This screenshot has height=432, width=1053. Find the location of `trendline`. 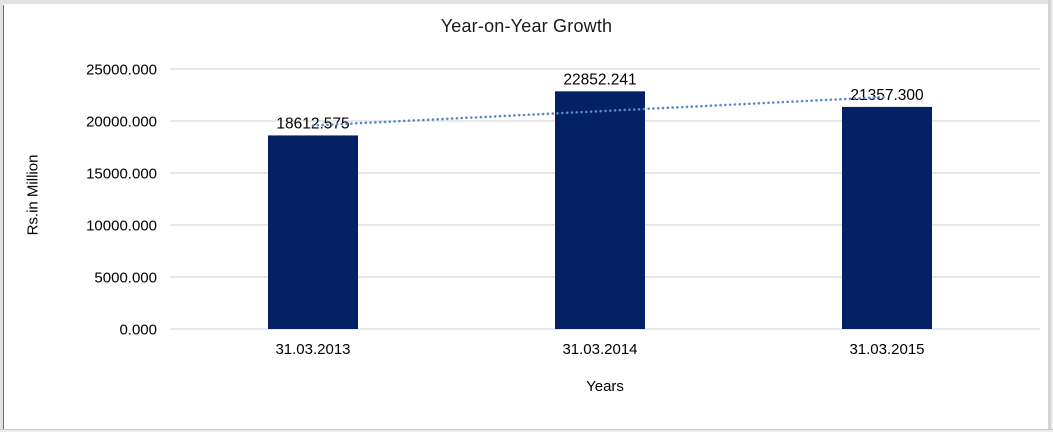

trendline is located at coordinates (600, 111).